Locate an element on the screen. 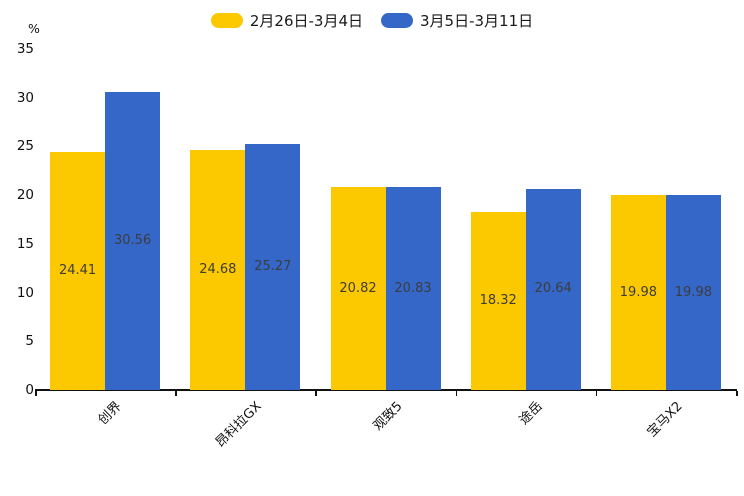  bar-创界-series-2 is located at coordinates (133, 241).